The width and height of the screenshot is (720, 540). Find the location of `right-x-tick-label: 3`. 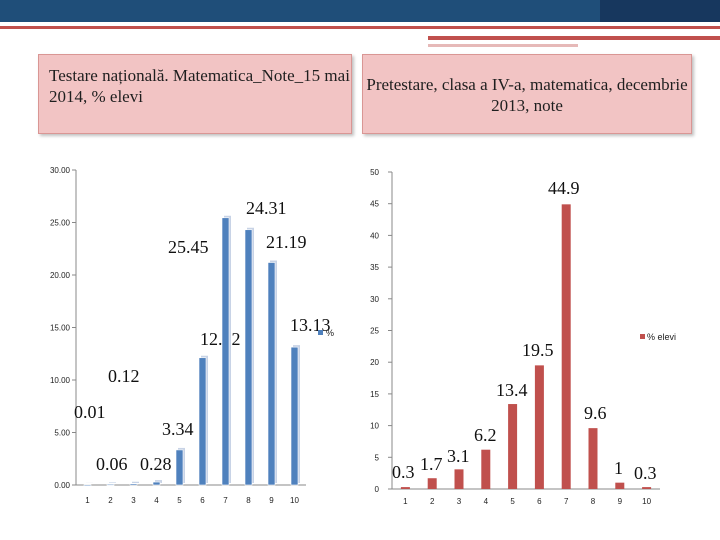

right-x-tick-label: 3 is located at coordinates (459, 501).